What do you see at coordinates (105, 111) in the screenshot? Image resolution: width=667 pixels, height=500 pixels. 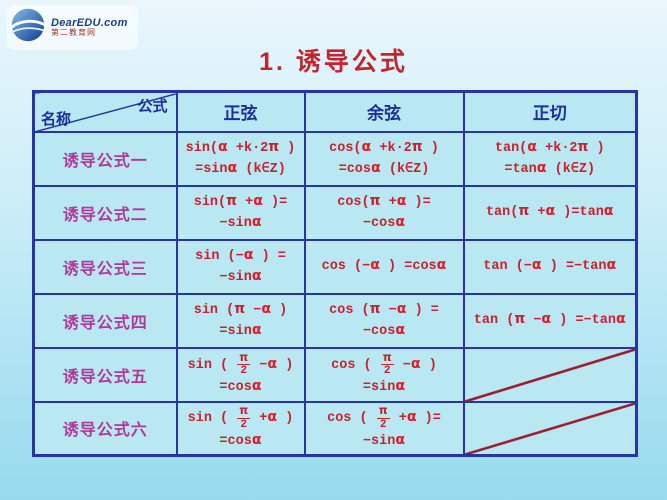 I see `table-corner-cell: 公式 名称` at bounding box center [105, 111].